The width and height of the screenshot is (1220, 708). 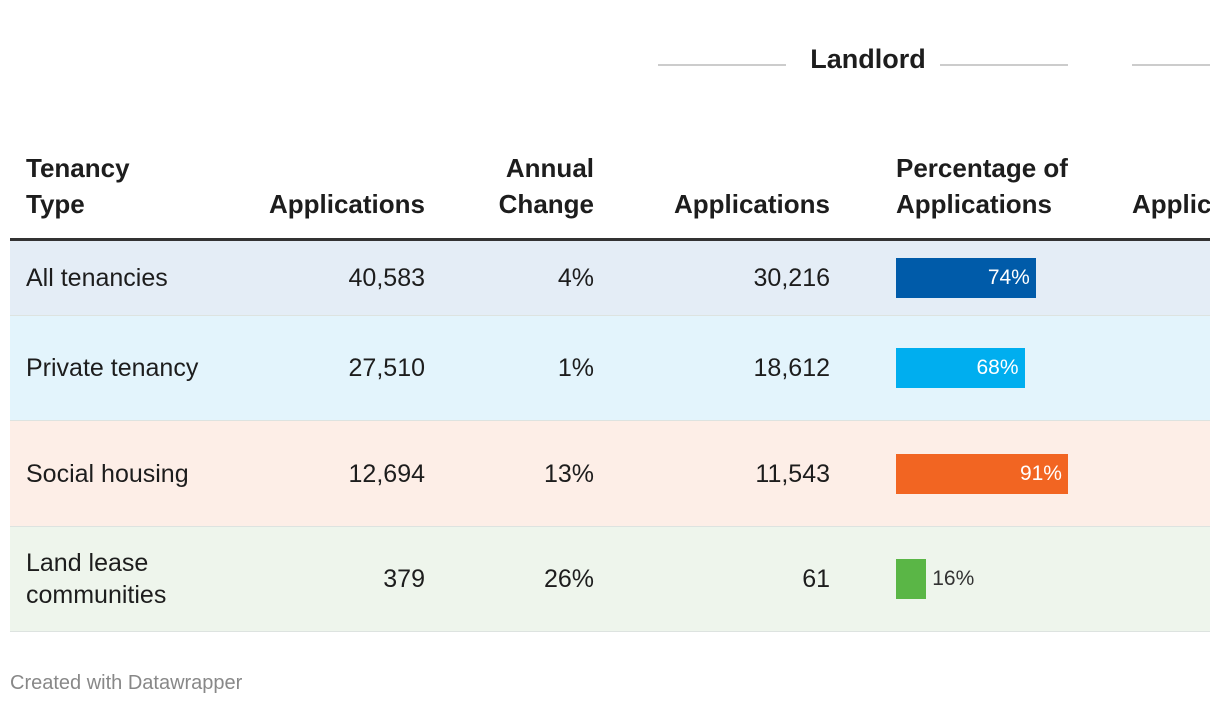 What do you see at coordinates (982, 186) in the screenshot?
I see `column-header: Percentage of Applications` at bounding box center [982, 186].